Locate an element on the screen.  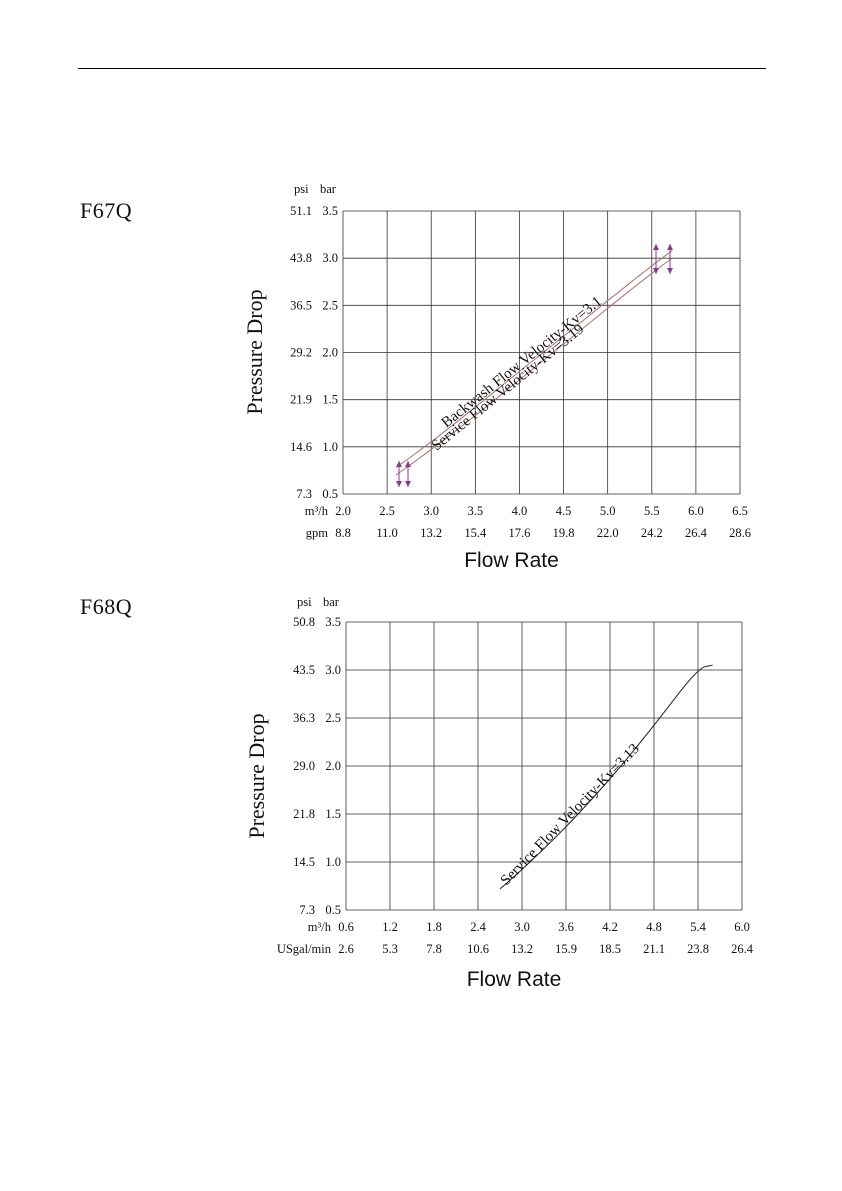
x-tick-primary: 2.0 is located at coordinates (343, 511).